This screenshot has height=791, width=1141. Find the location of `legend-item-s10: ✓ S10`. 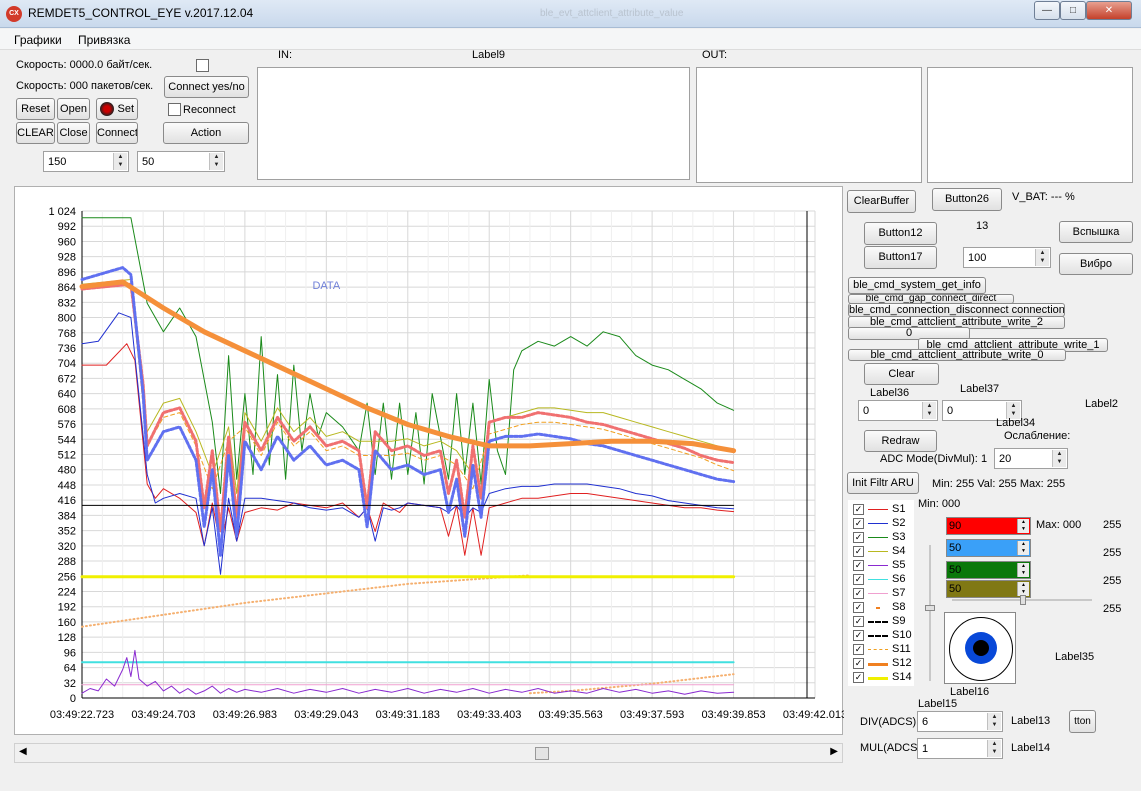

legend-item-s10: ✓ S10 is located at coordinates (881, 636).